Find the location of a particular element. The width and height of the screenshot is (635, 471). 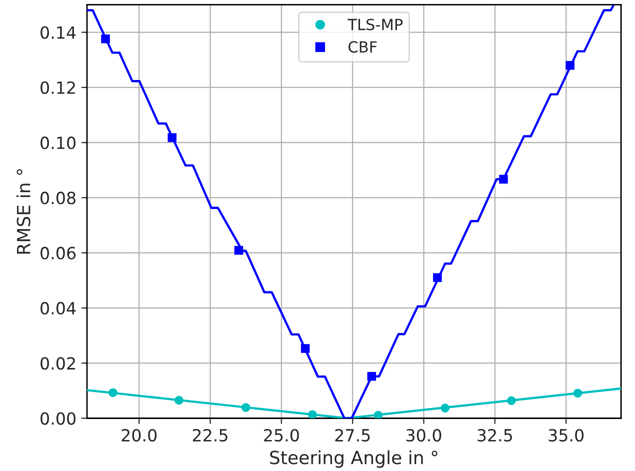

y-tick-label: 0.04 is located at coordinates (58, 308).